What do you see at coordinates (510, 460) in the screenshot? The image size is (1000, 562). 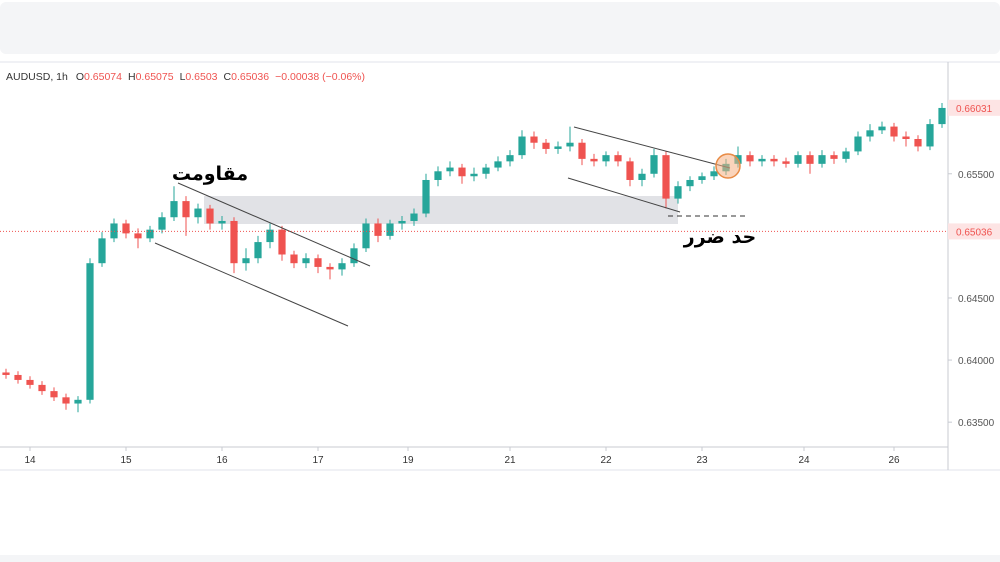 I see `x-tick-label: 21` at bounding box center [510, 460].